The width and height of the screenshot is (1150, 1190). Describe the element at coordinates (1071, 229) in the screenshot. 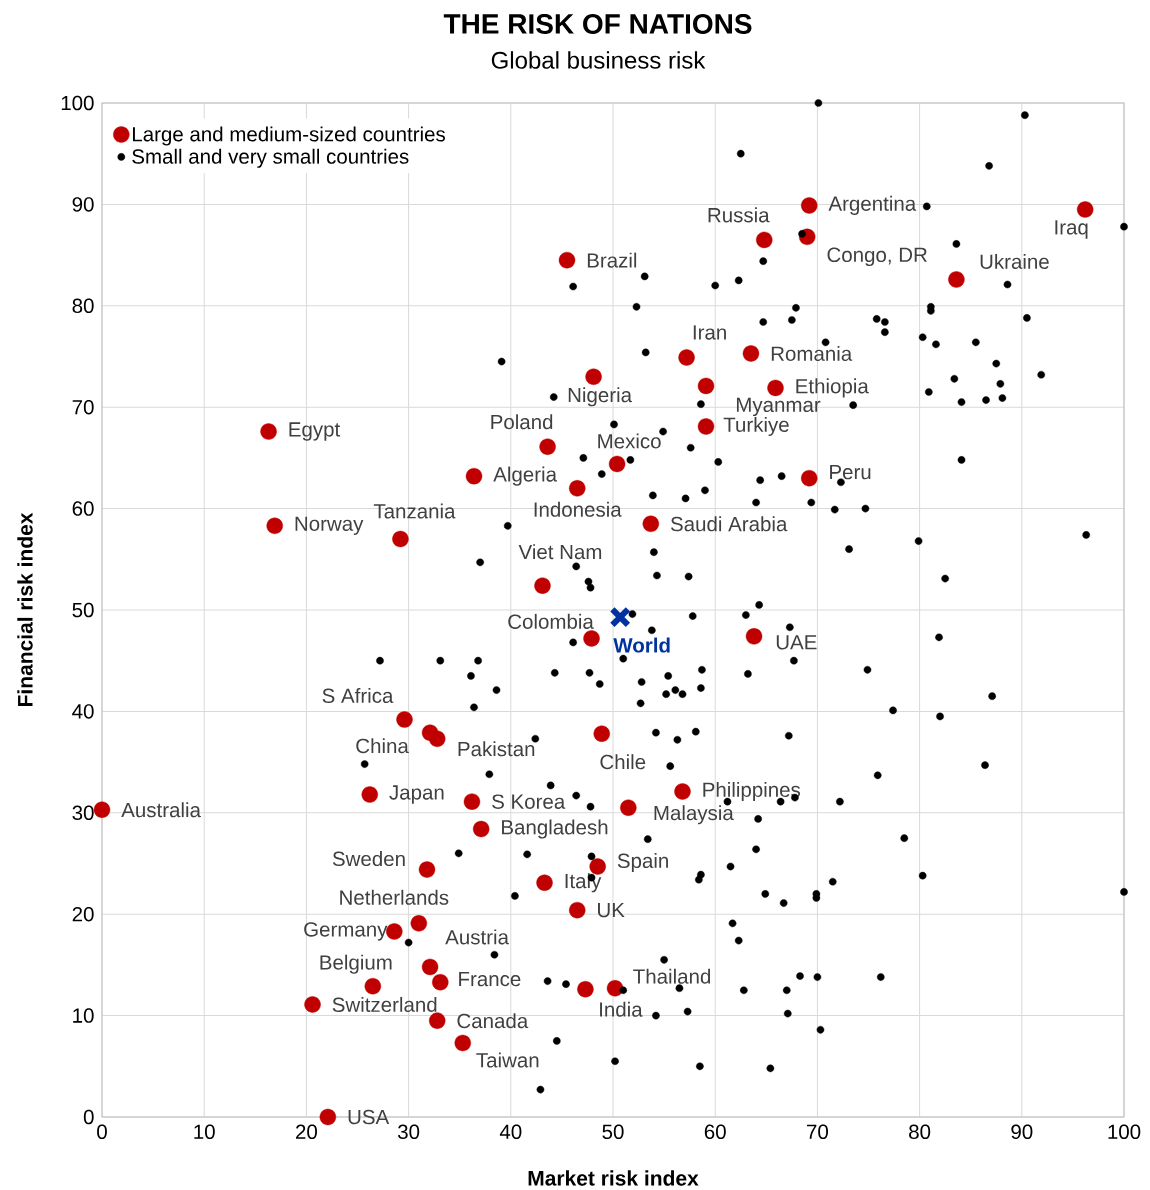

I see `annotation: Iraq` at that location.